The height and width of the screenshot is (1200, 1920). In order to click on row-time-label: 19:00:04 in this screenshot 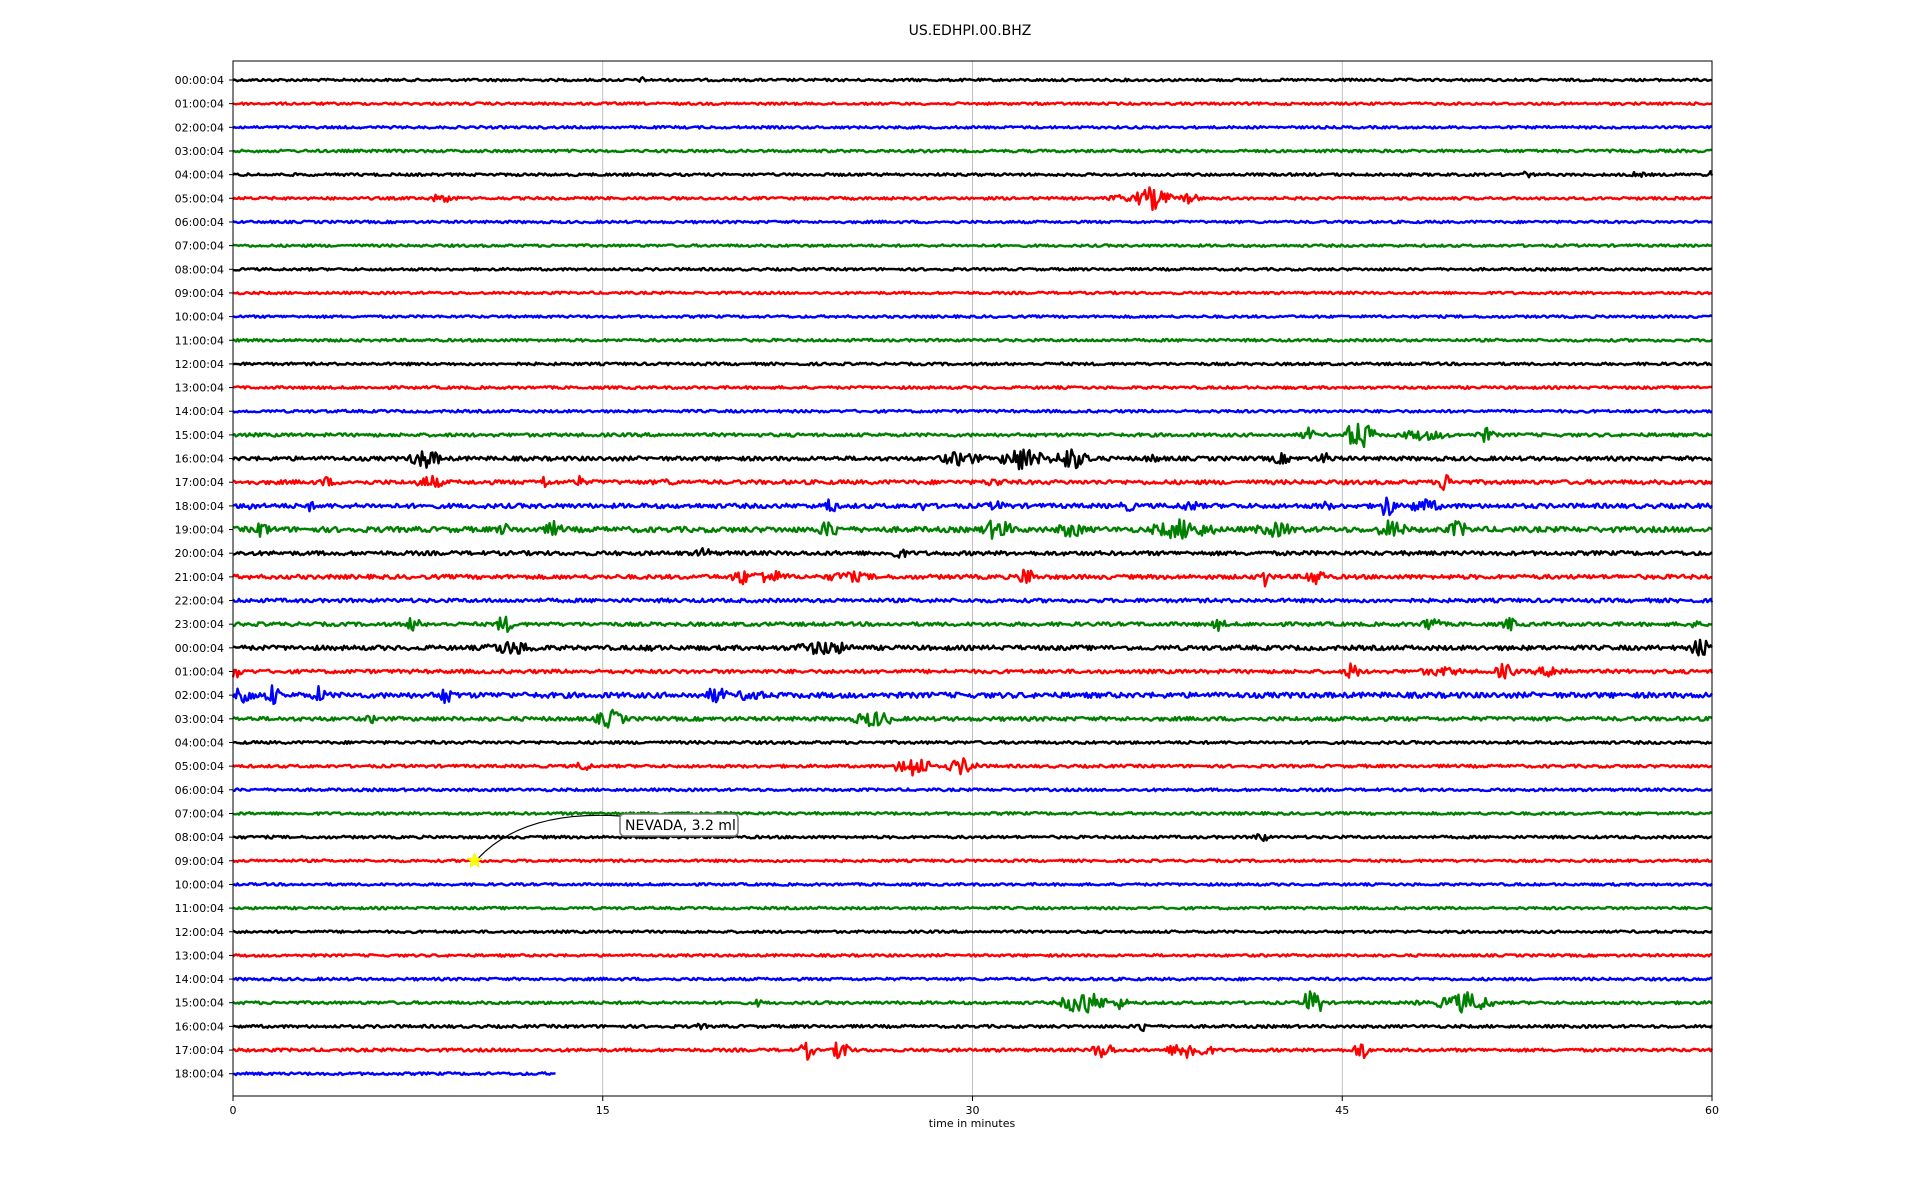, I will do `click(199, 530)`.